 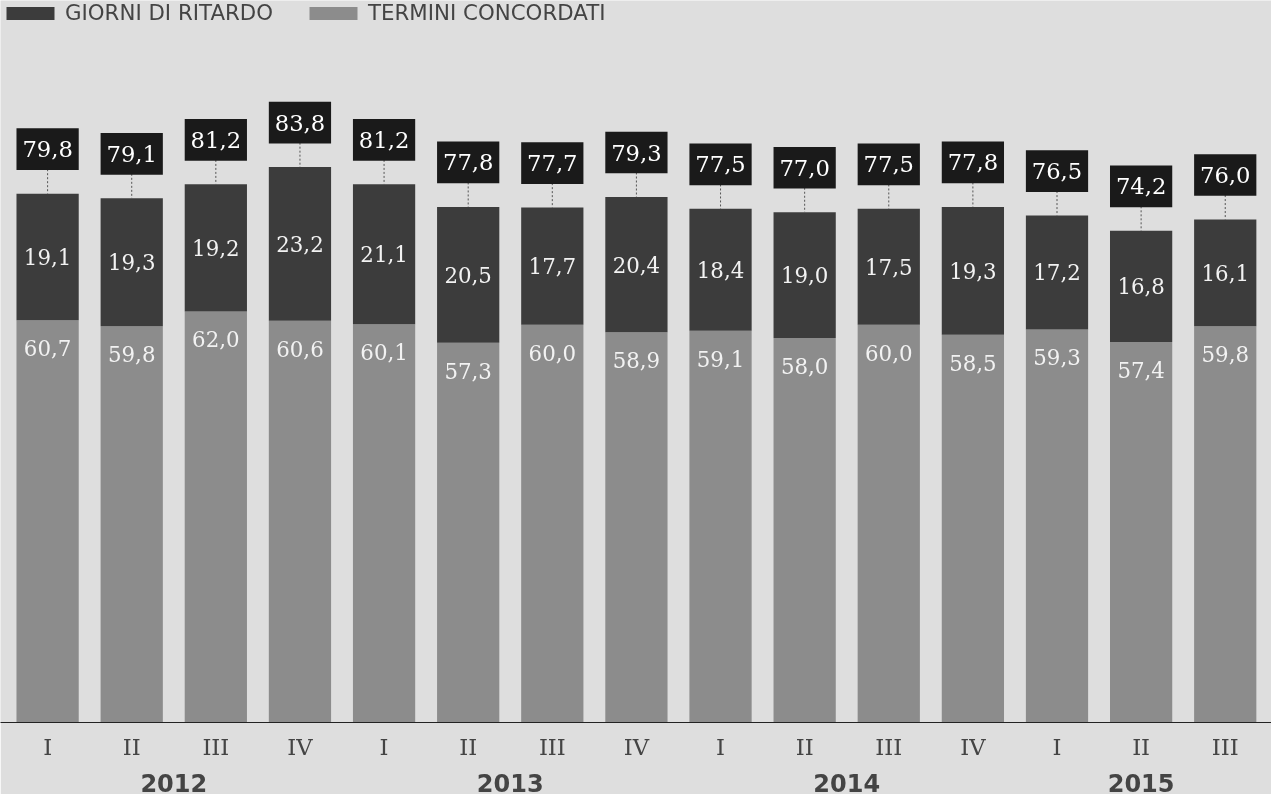 I want to click on data-label: 17,5, so click(x=889, y=267).